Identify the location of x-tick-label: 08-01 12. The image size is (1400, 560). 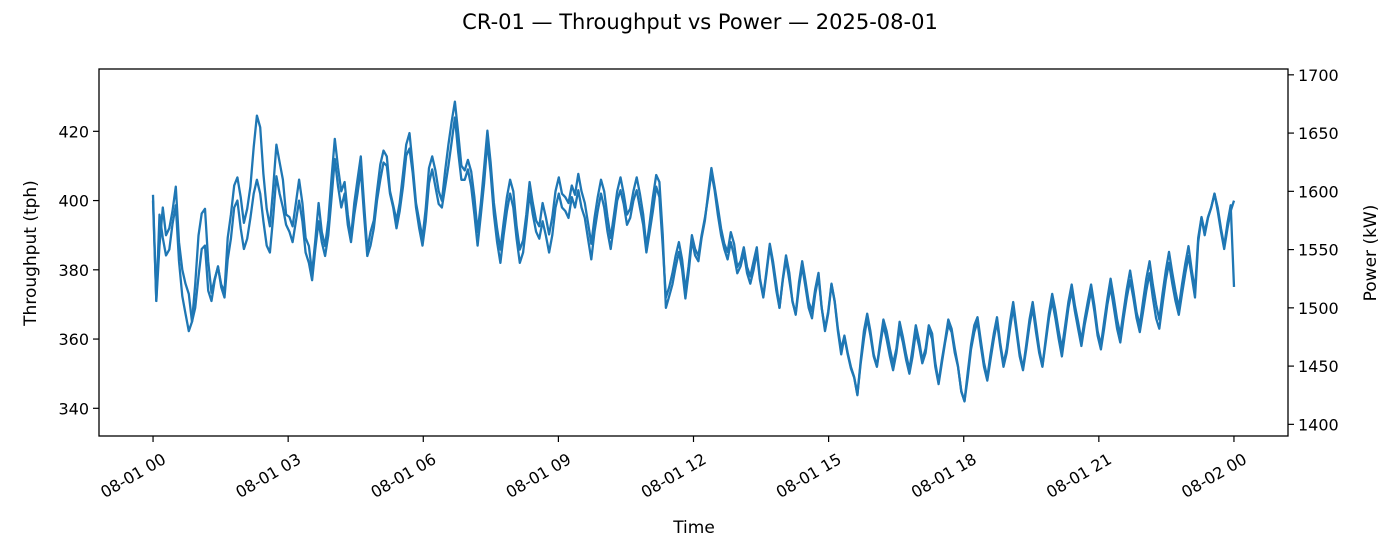
(674, 475).